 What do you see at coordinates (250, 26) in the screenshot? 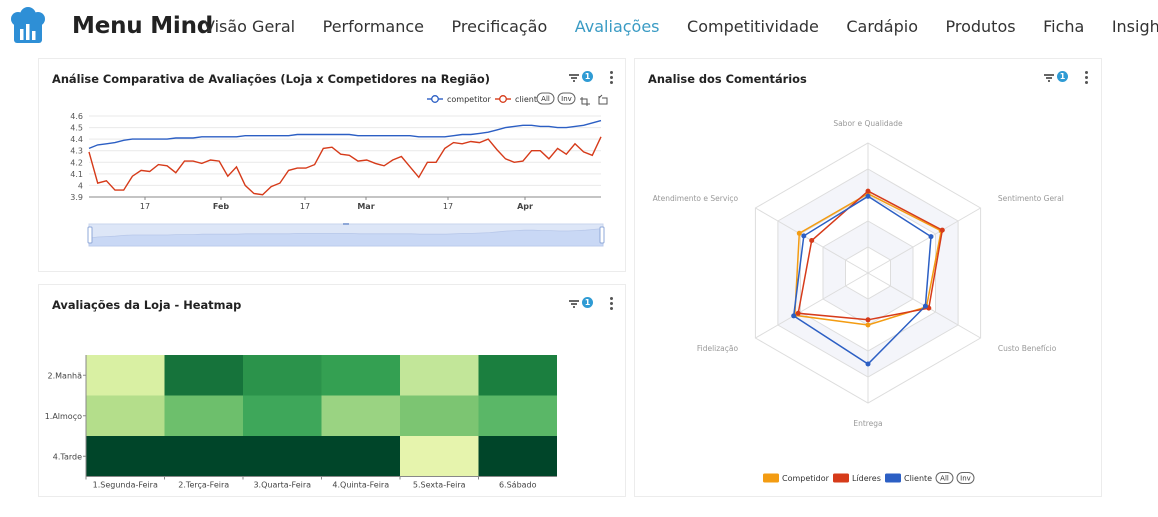
I see `nav-item-0: Visão Geral` at bounding box center [250, 26].